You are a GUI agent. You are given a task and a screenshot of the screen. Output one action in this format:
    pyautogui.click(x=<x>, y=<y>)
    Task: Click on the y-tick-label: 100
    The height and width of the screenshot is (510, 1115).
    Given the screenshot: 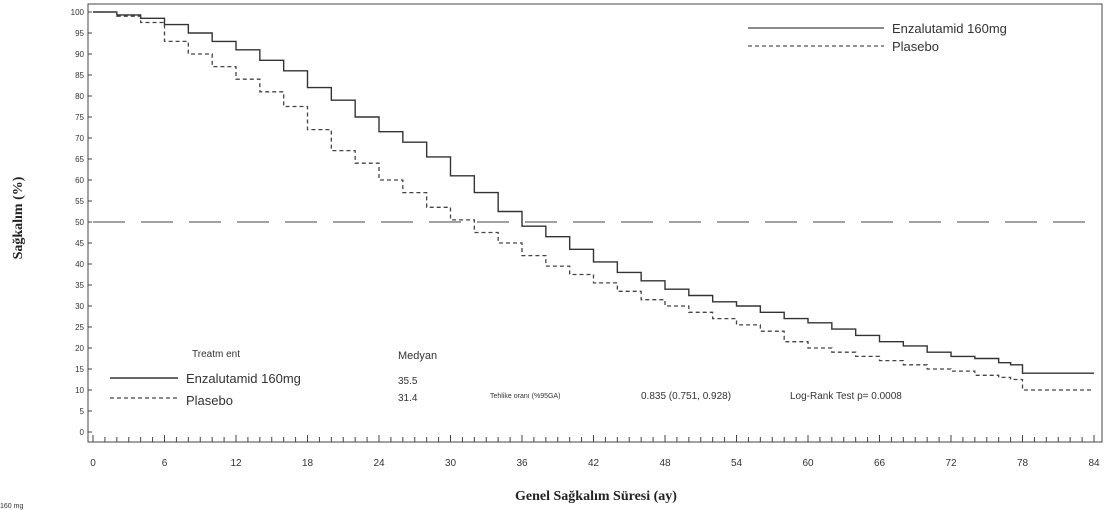 What is the action you would take?
    pyautogui.click(x=78, y=12)
    